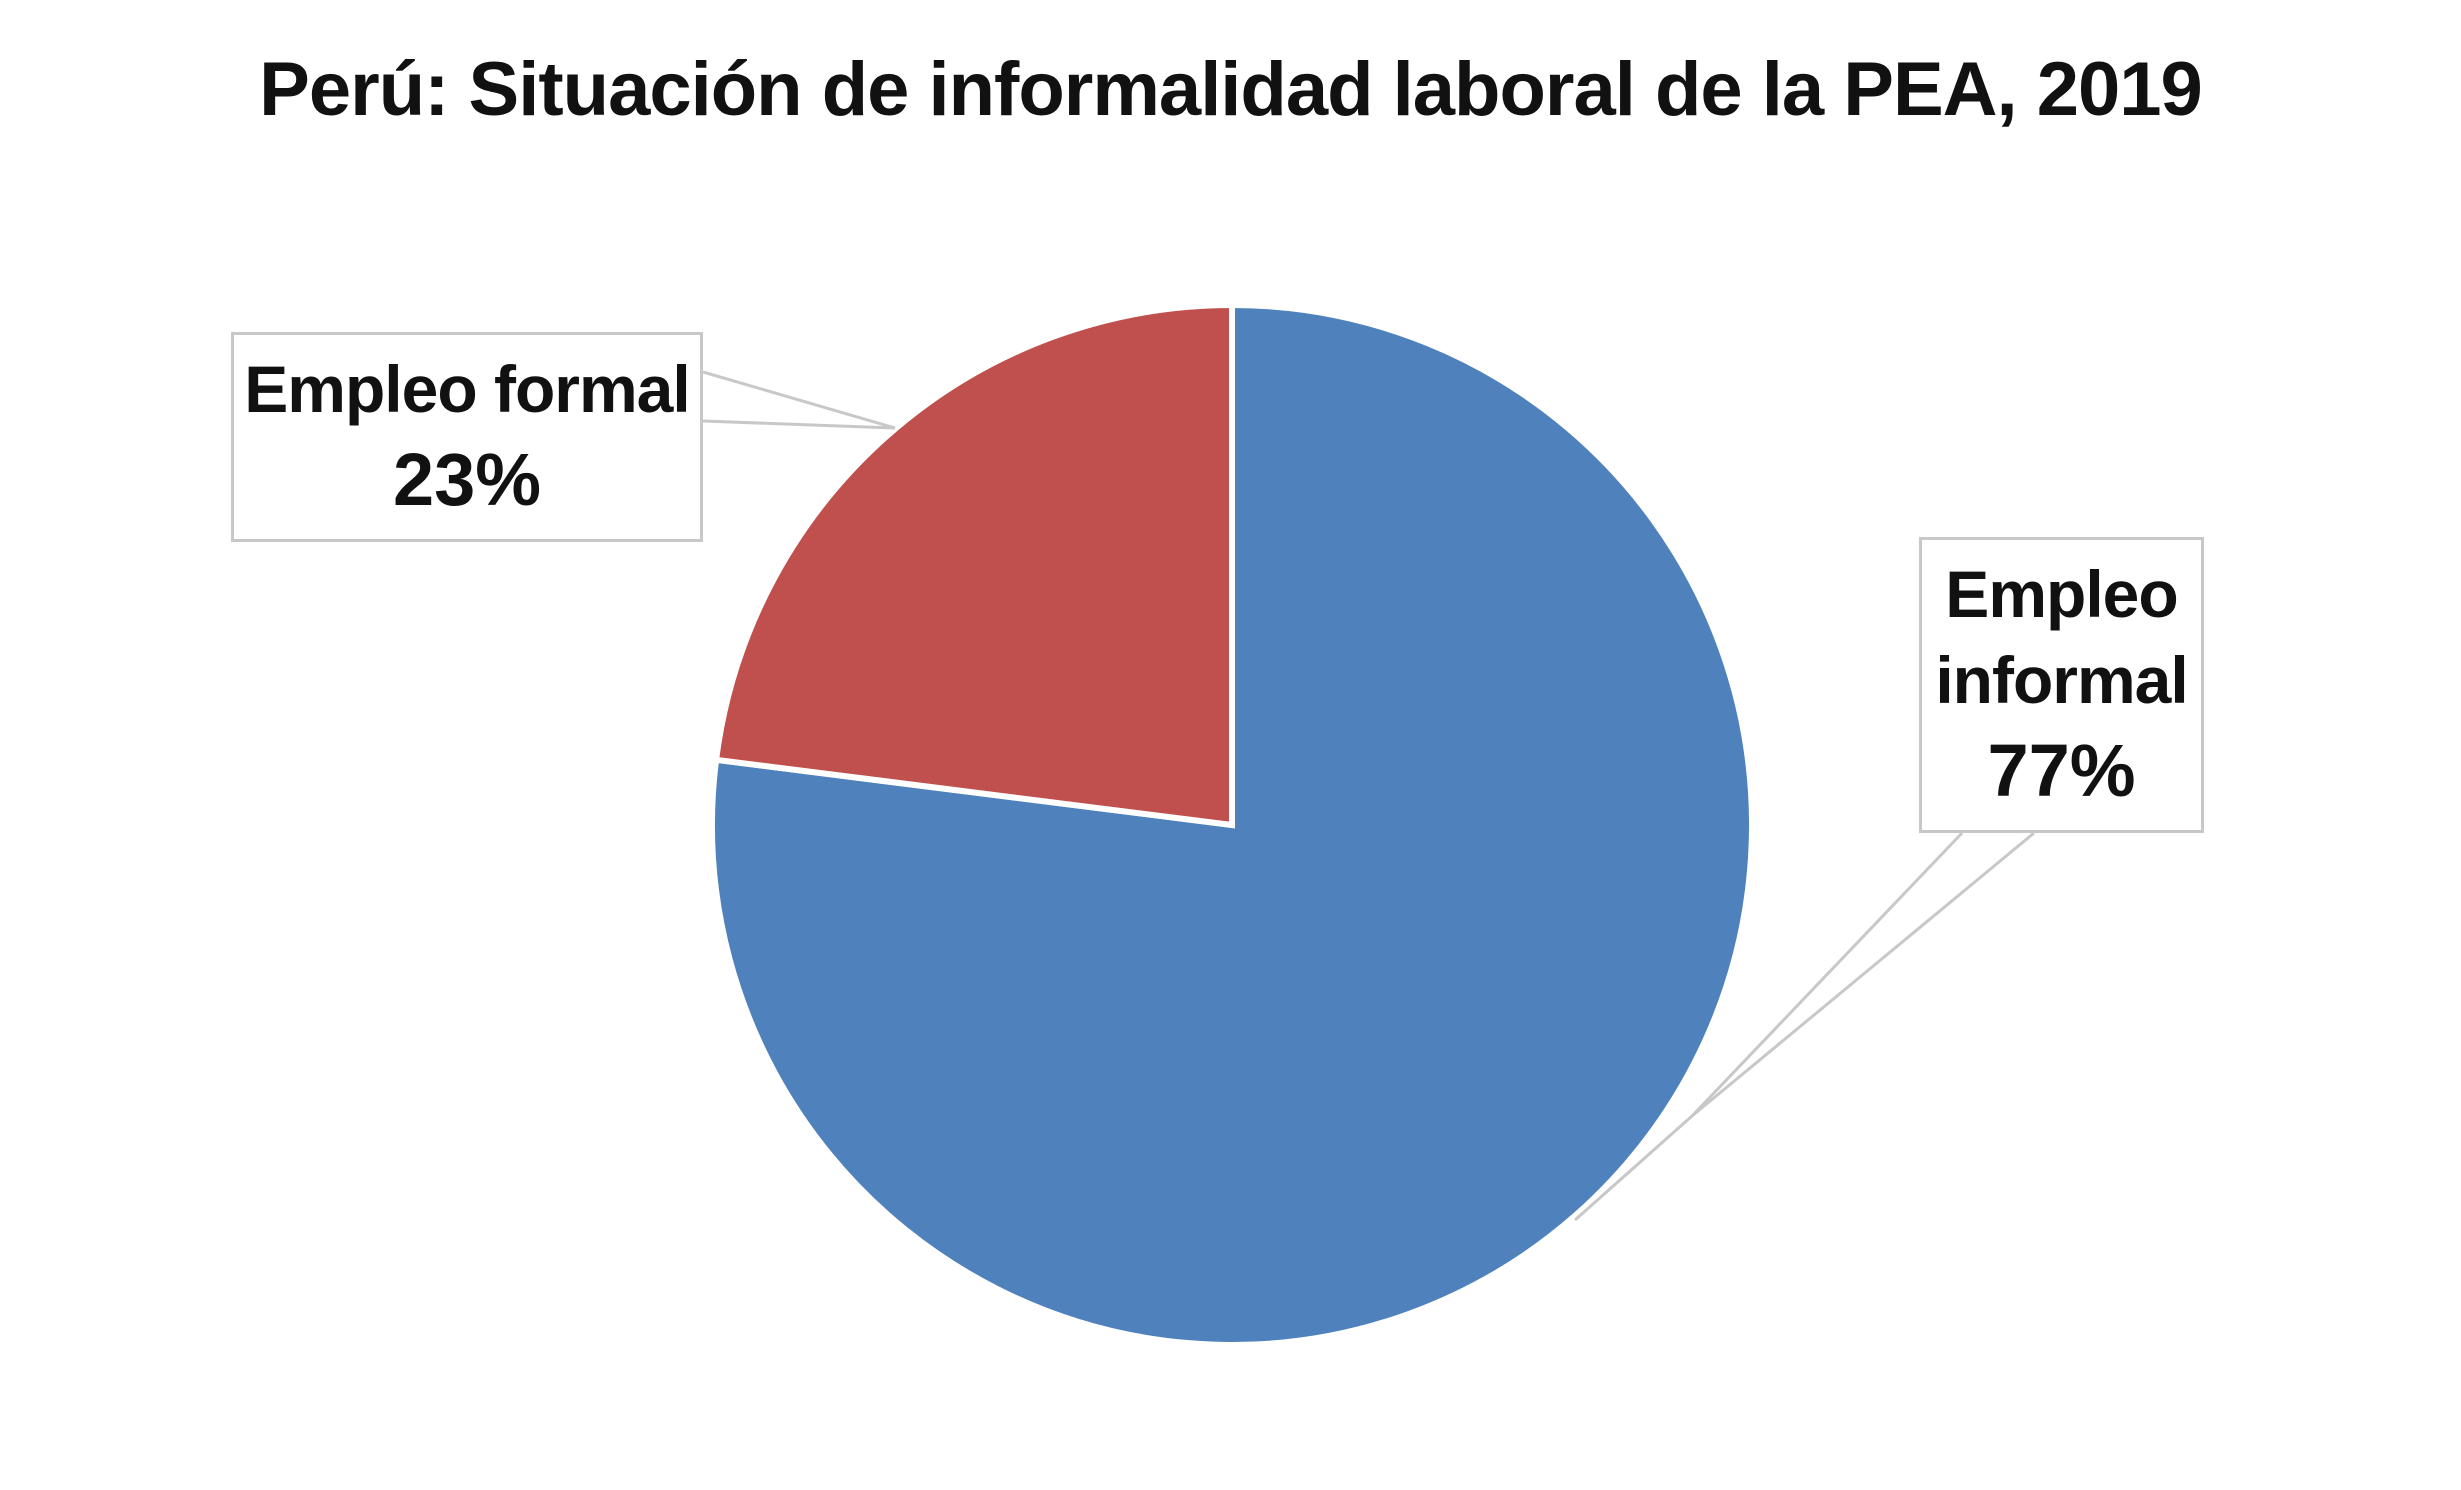 The image size is (2461, 1490). Describe the element at coordinates (467, 389) in the screenshot. I see `data-label-formal-name: Empleo formal` at that location.